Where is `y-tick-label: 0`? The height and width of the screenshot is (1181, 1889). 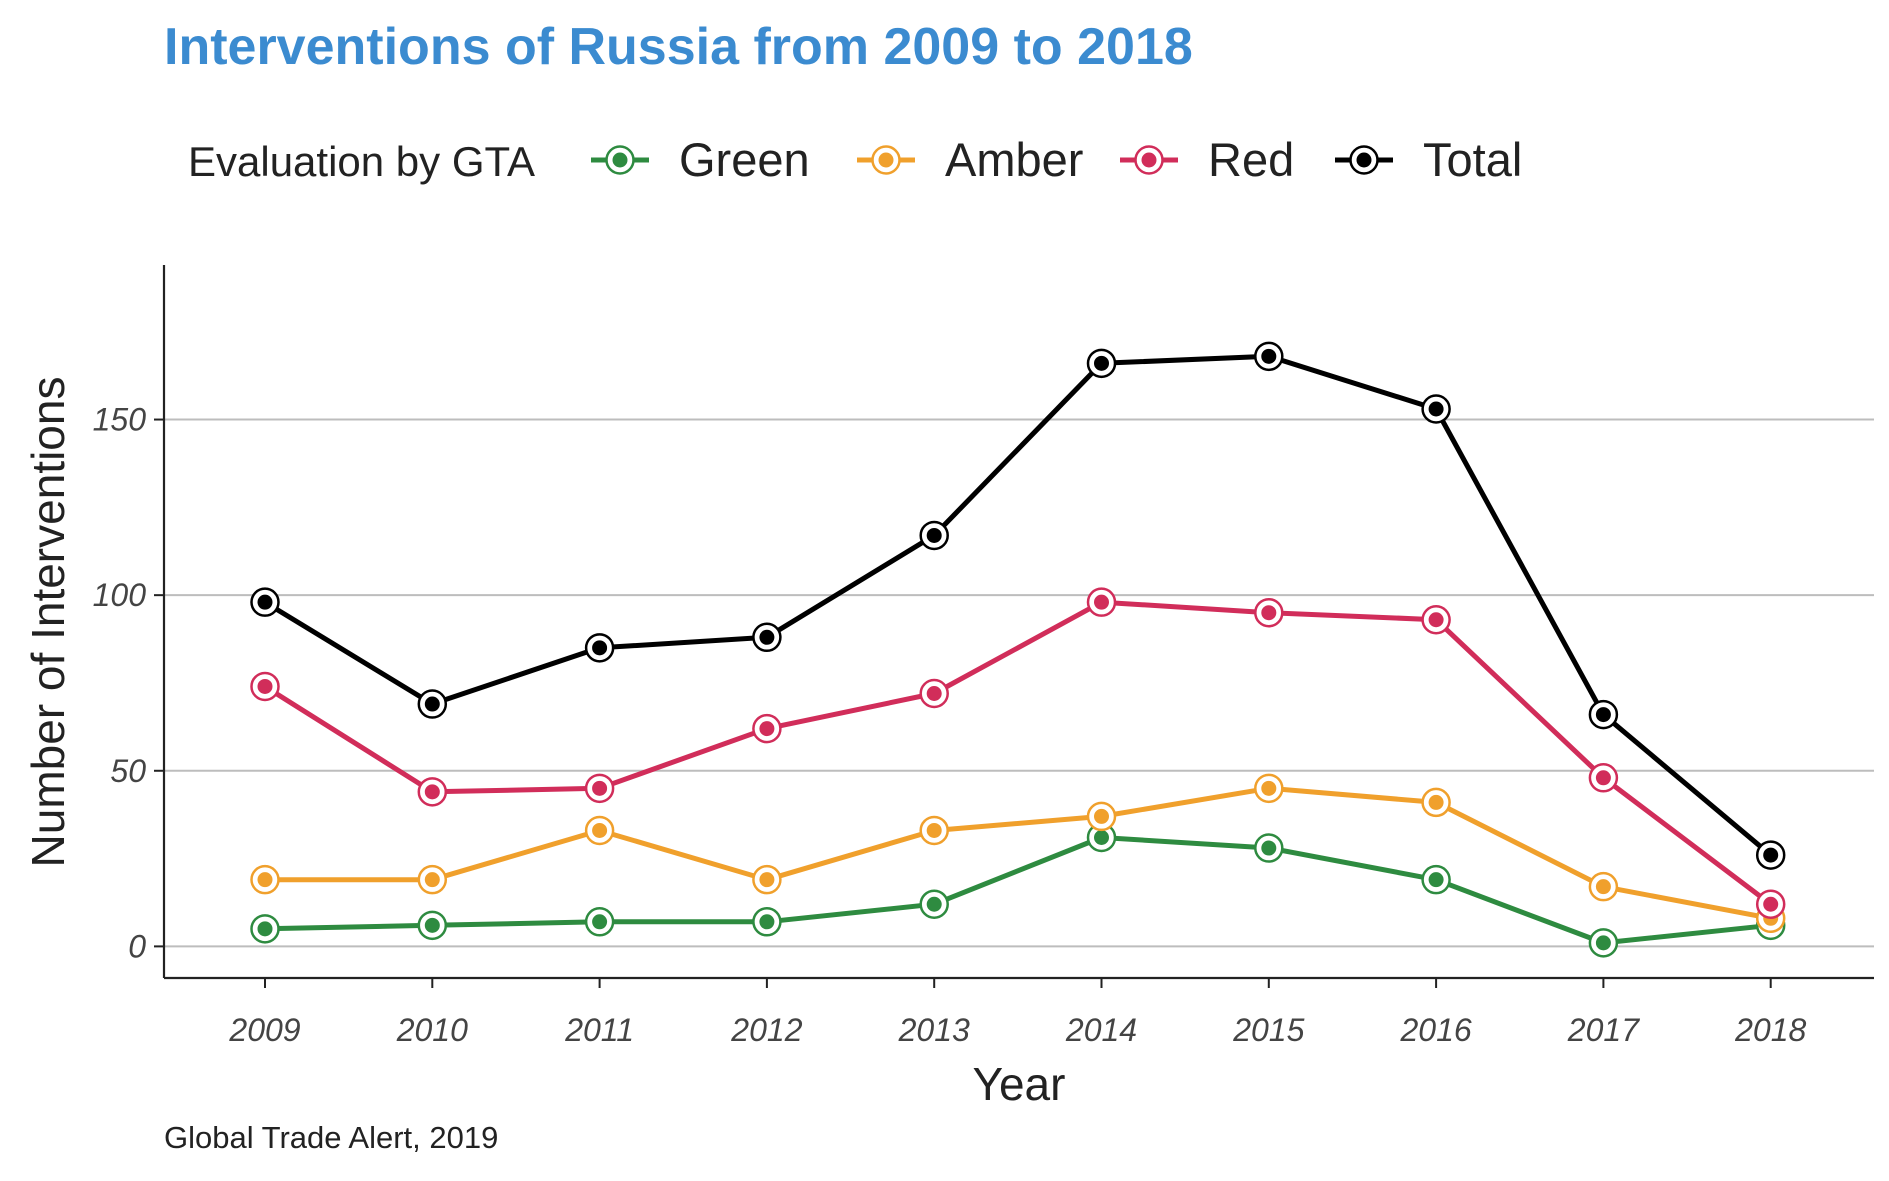
y-tick-label: 0 is located at coordinates (137, 946).